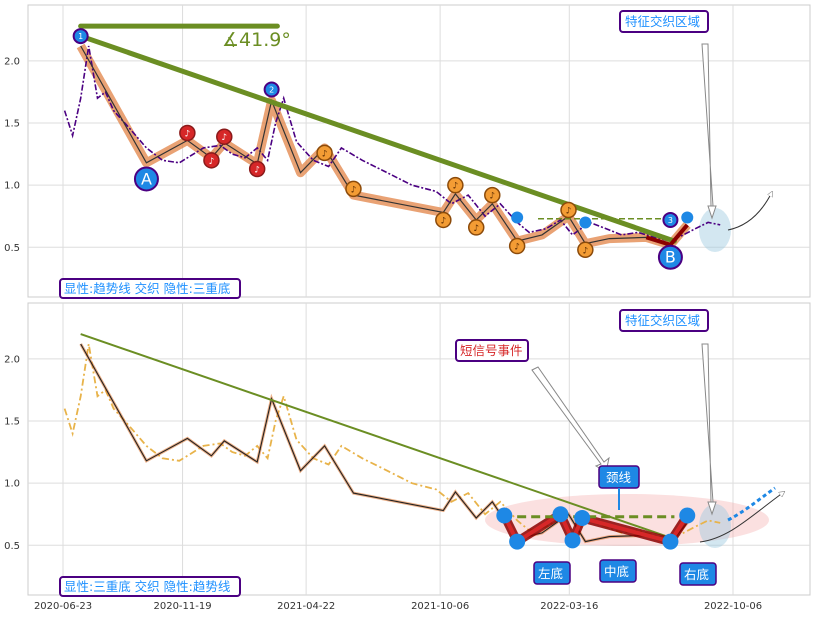 This screenshot has width=816, height=617. I want to click on mid-bottom-label-box: 中底, so click(618, 571).